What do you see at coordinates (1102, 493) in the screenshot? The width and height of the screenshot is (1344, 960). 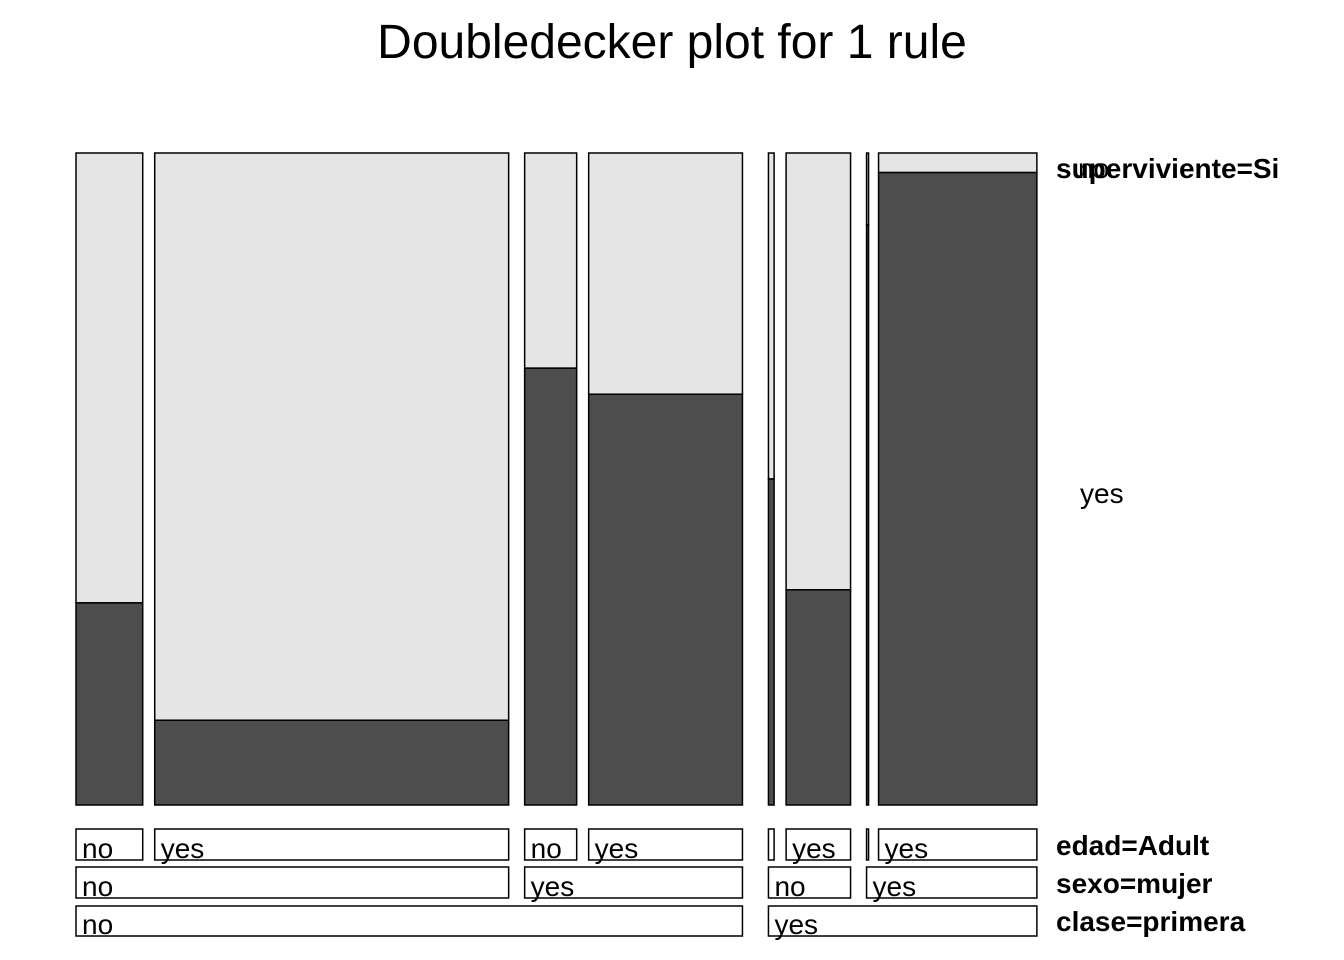 I see `response-level-yes-label: yes` at bounding box center [1102, 493].